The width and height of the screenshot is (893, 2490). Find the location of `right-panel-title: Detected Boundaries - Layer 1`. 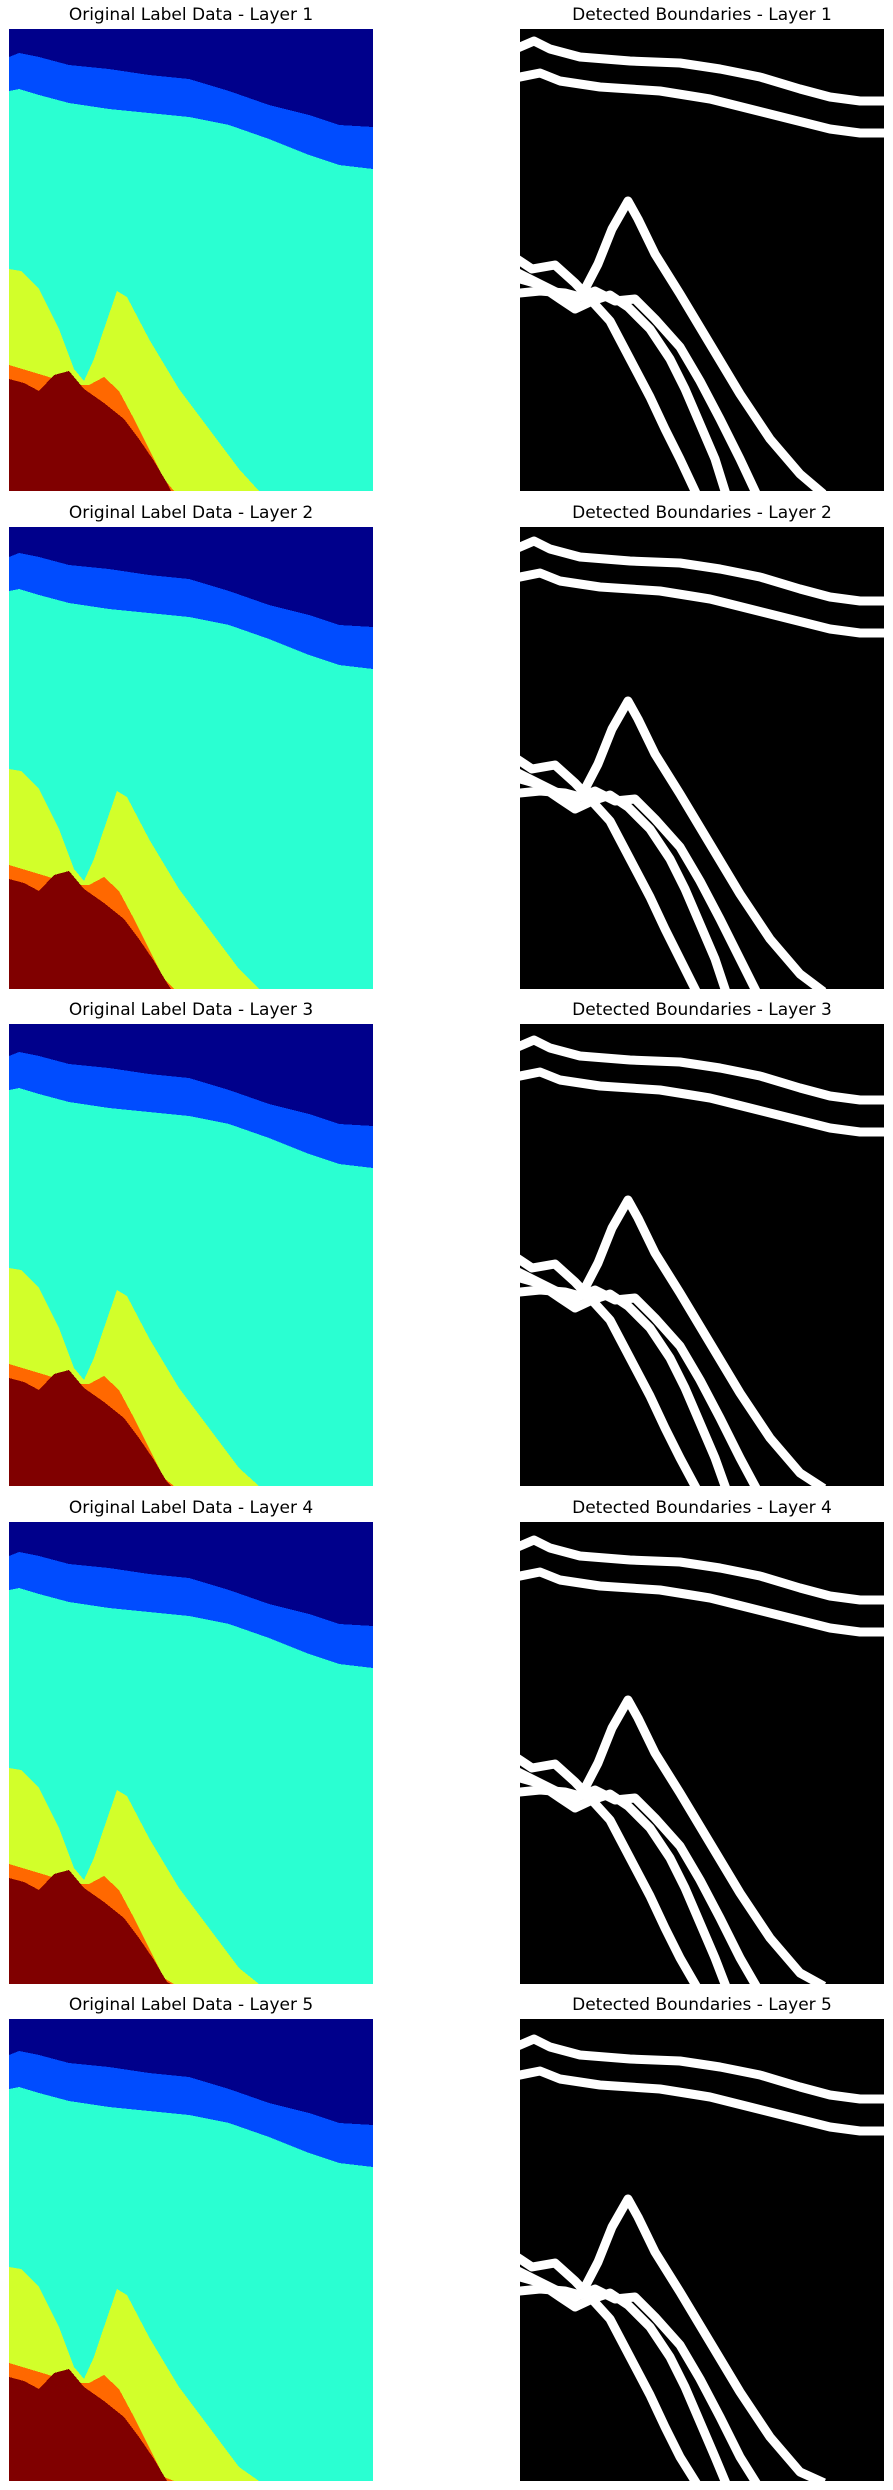

right-panel-title: Detected Boundaries - Layer 1 is located at coordinates (702, 15).